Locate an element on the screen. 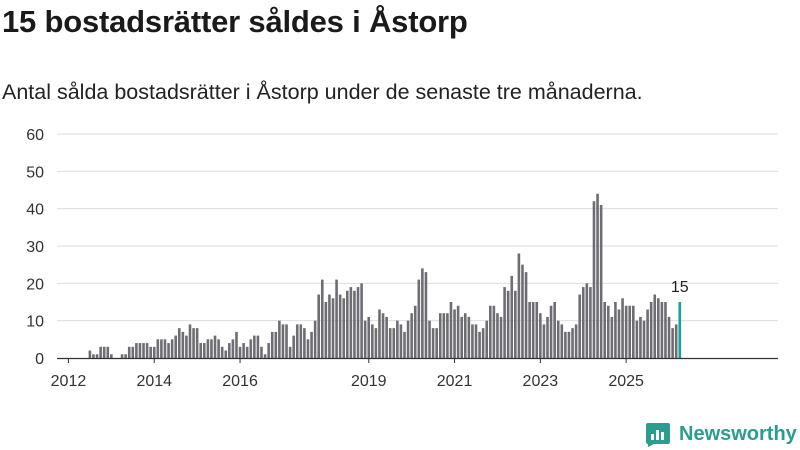 The width and height of the screenshot is (800, 450). bar-chart-logo-icon is located at coordinates (658, 435).